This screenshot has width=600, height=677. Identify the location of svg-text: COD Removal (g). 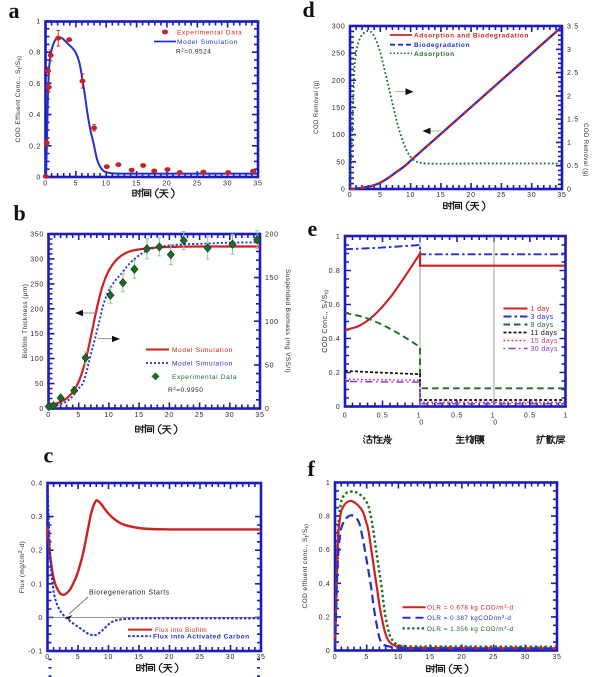
(585, 150).